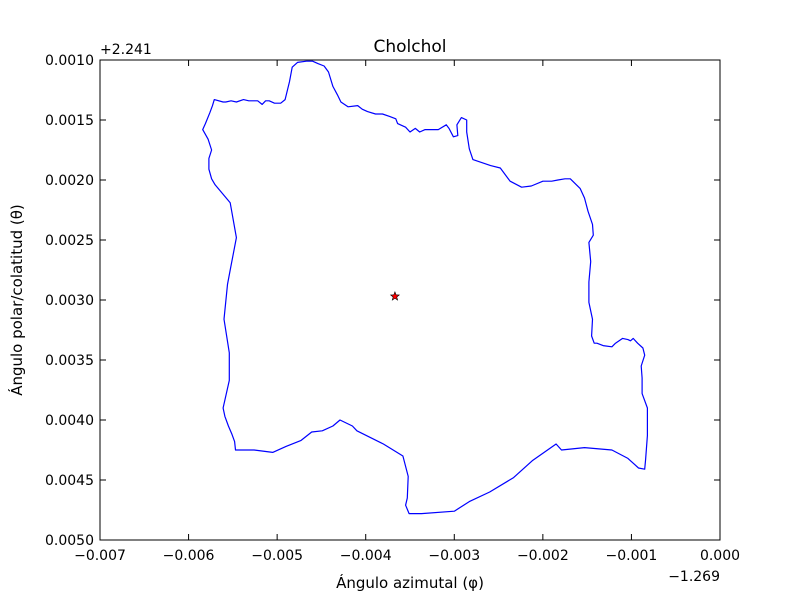 This screenshot has height=600, width=800. I want to click on y-tick-label: 0.0045, so click(69, 481).